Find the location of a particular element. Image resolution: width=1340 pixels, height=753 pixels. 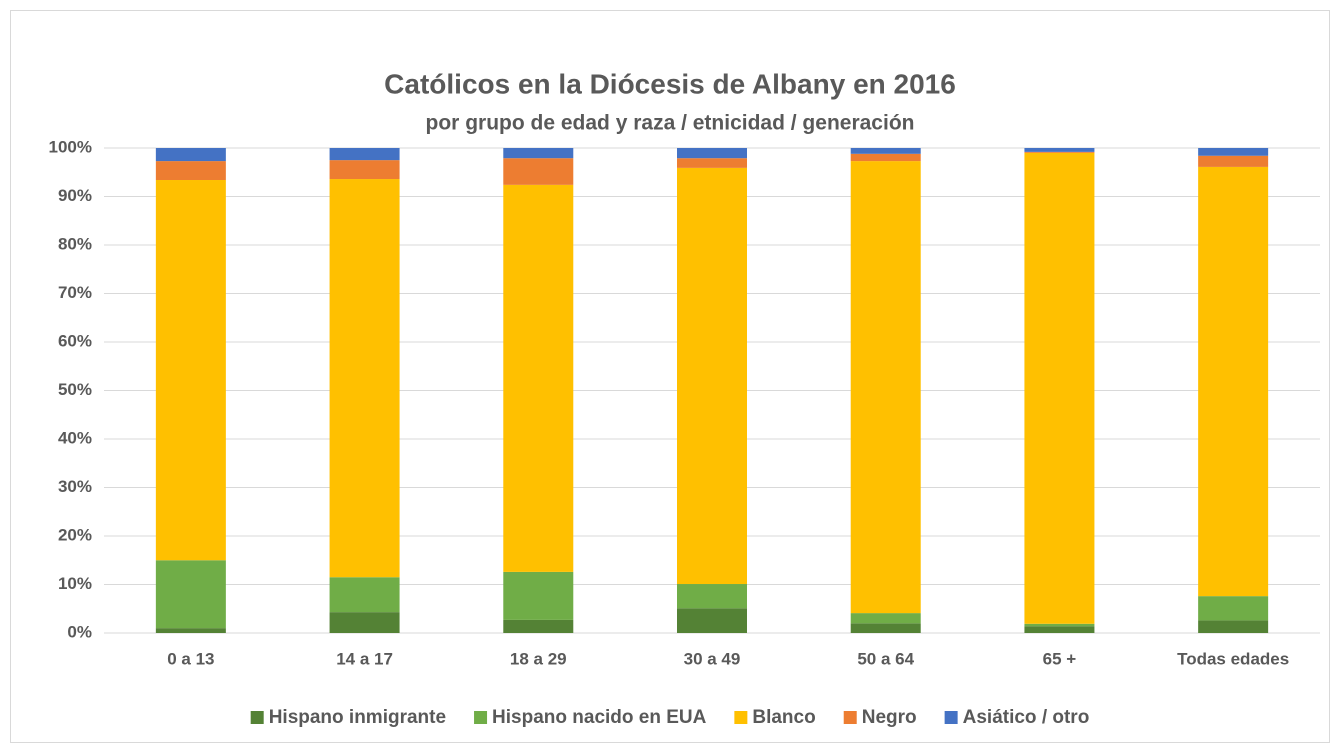

x-tick-label: 18 a 29 is located at coordinates (538, 658).